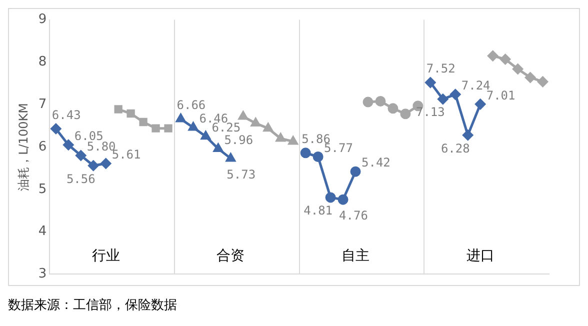 This screenshot has height=326, width=588. Describe the element at coordinates (42, 232) in the screenshot. I see `y-tick-label: 4` at that location.